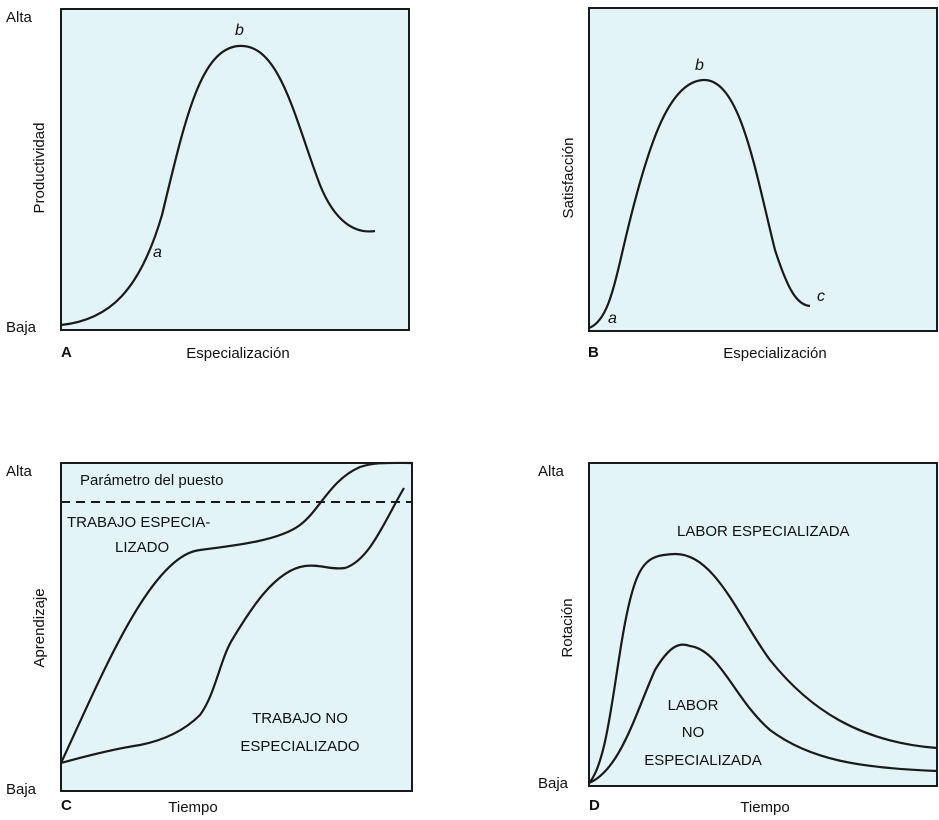 This screenshot has width=939, height=820. I want to click on panel-c-specialized-curve, so click(236, 612).